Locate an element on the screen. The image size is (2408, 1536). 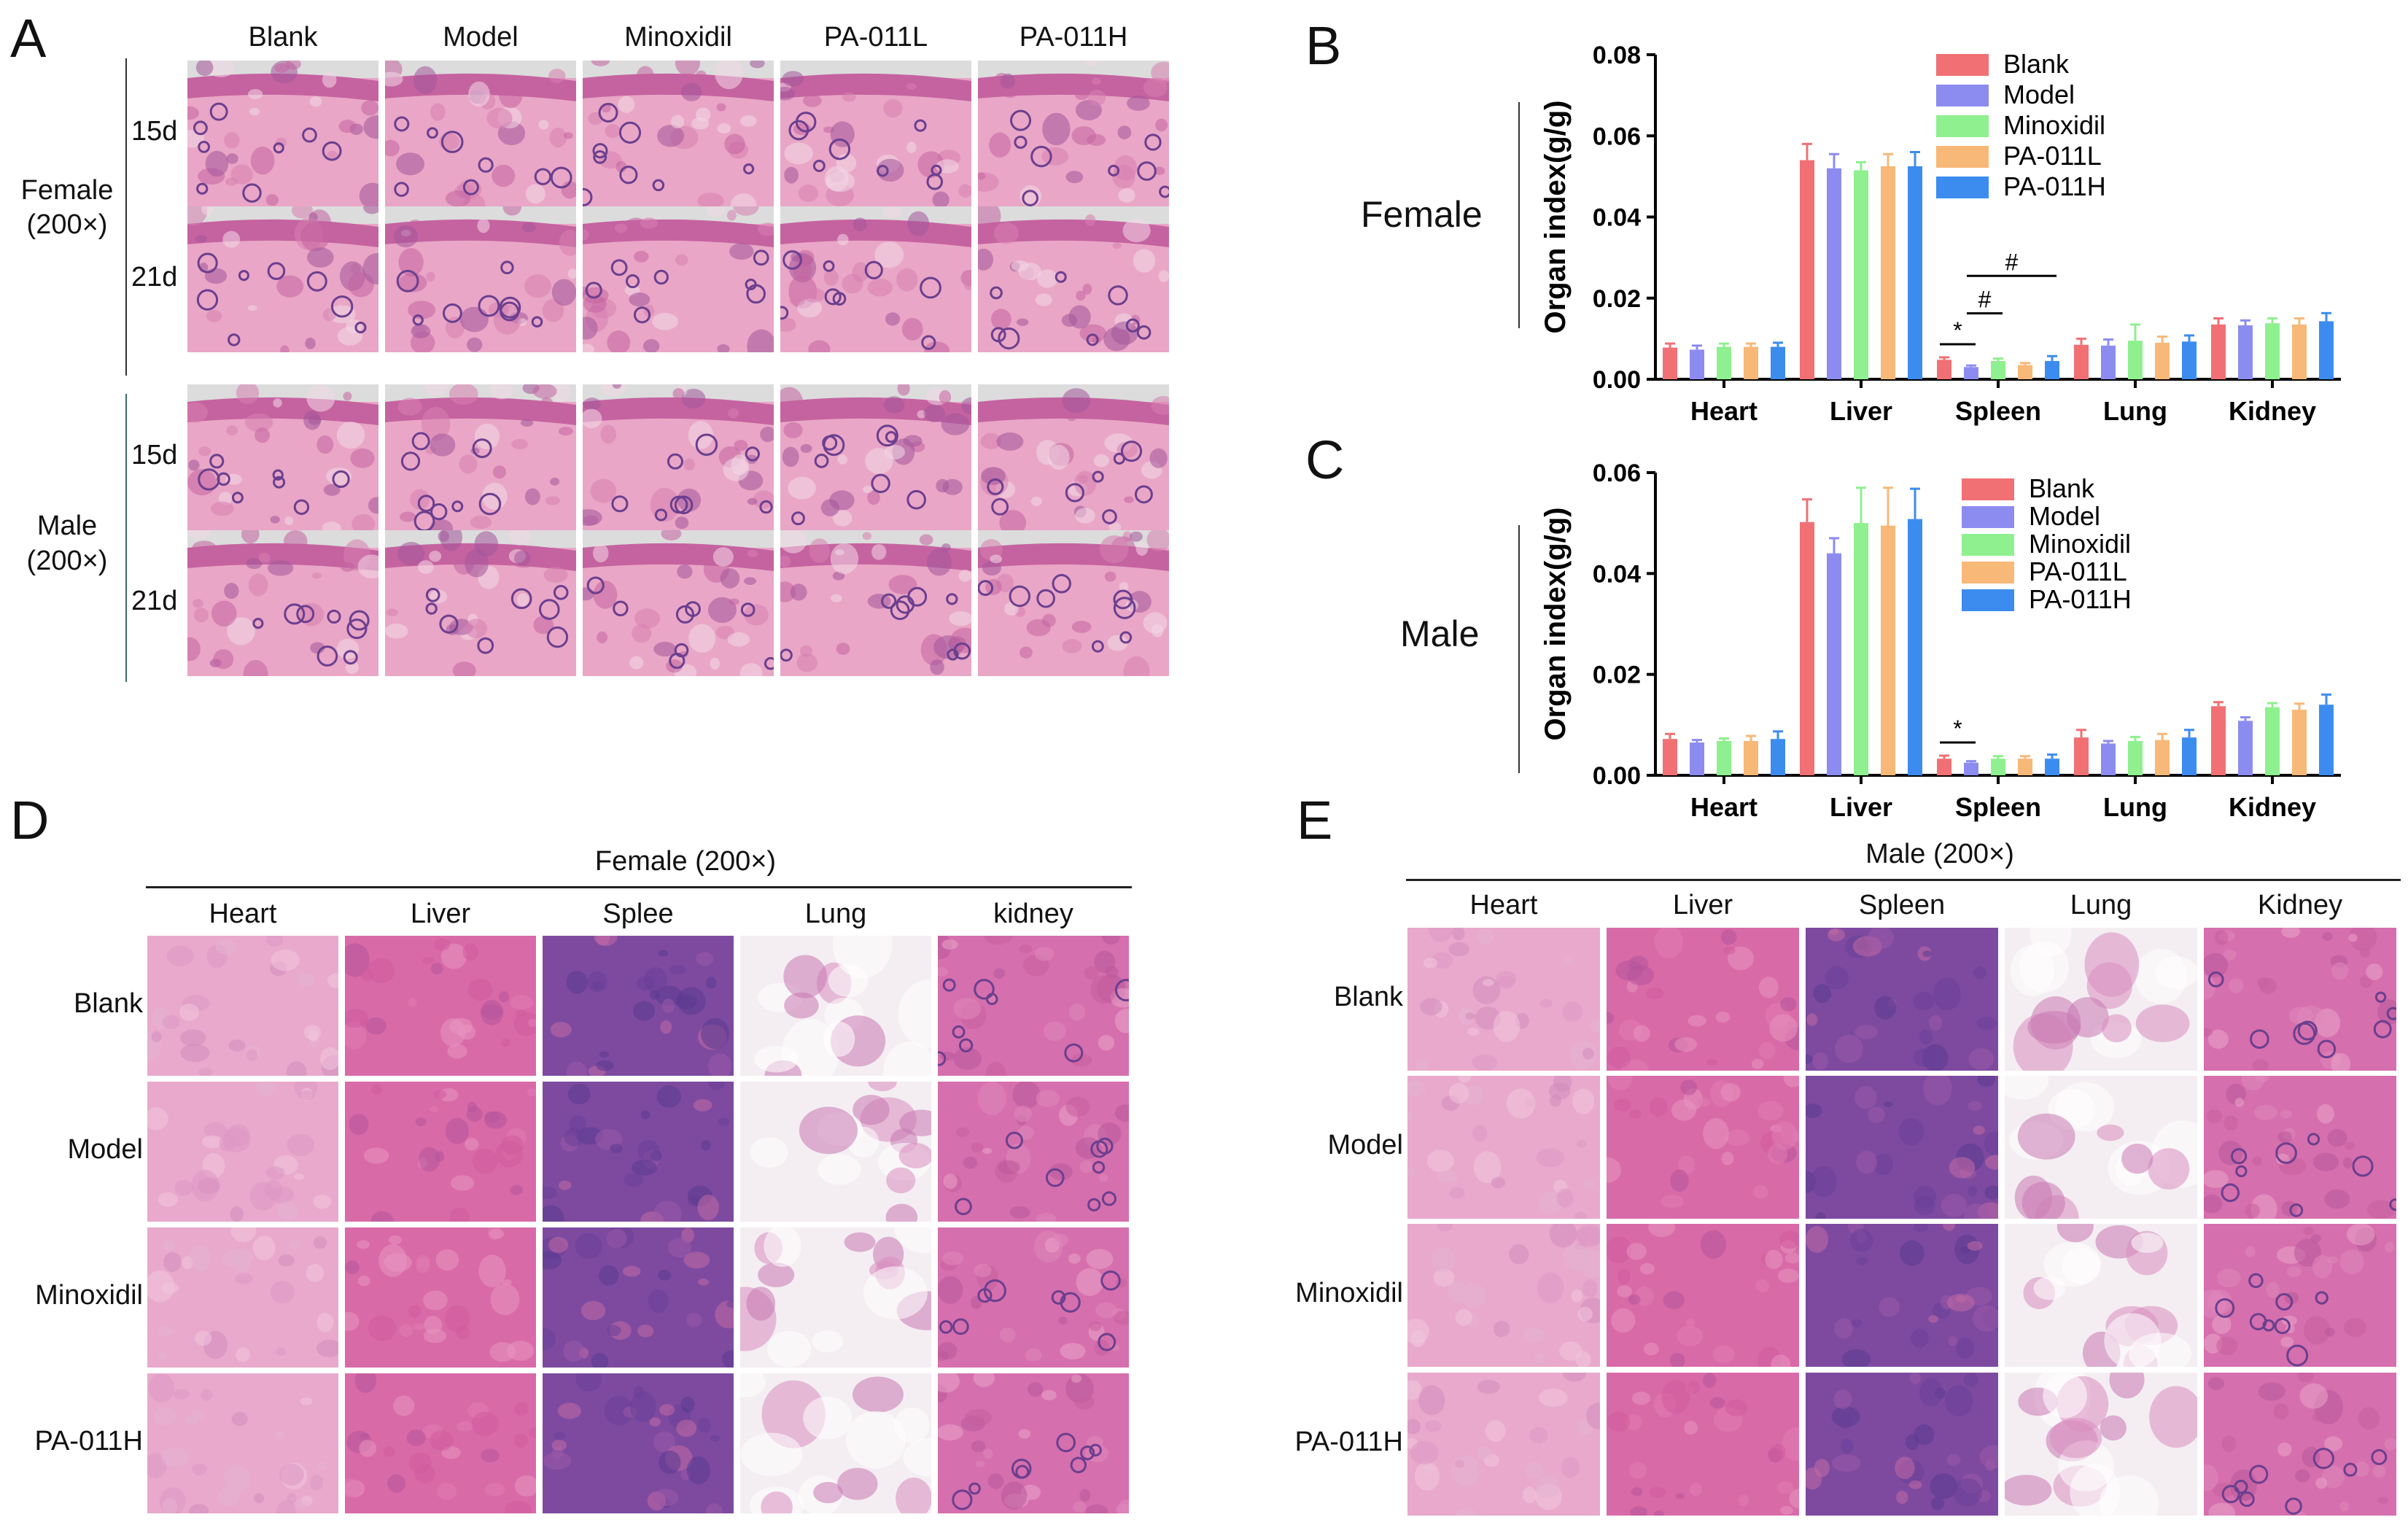
panelD-col-header: Splee is located at coordinates (638, 914).